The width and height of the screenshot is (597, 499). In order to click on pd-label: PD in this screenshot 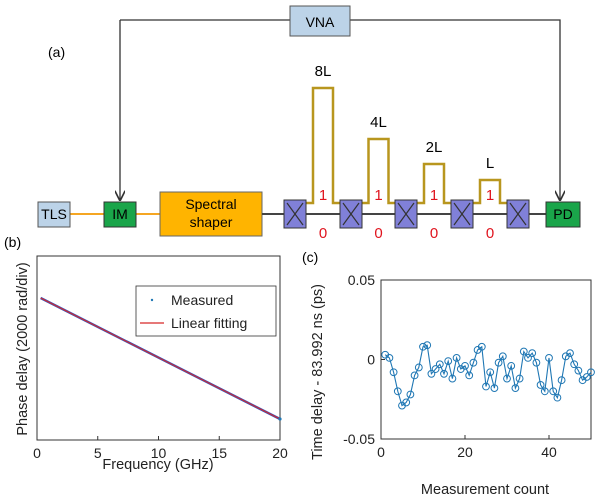, I will do `click(562, 214)`.